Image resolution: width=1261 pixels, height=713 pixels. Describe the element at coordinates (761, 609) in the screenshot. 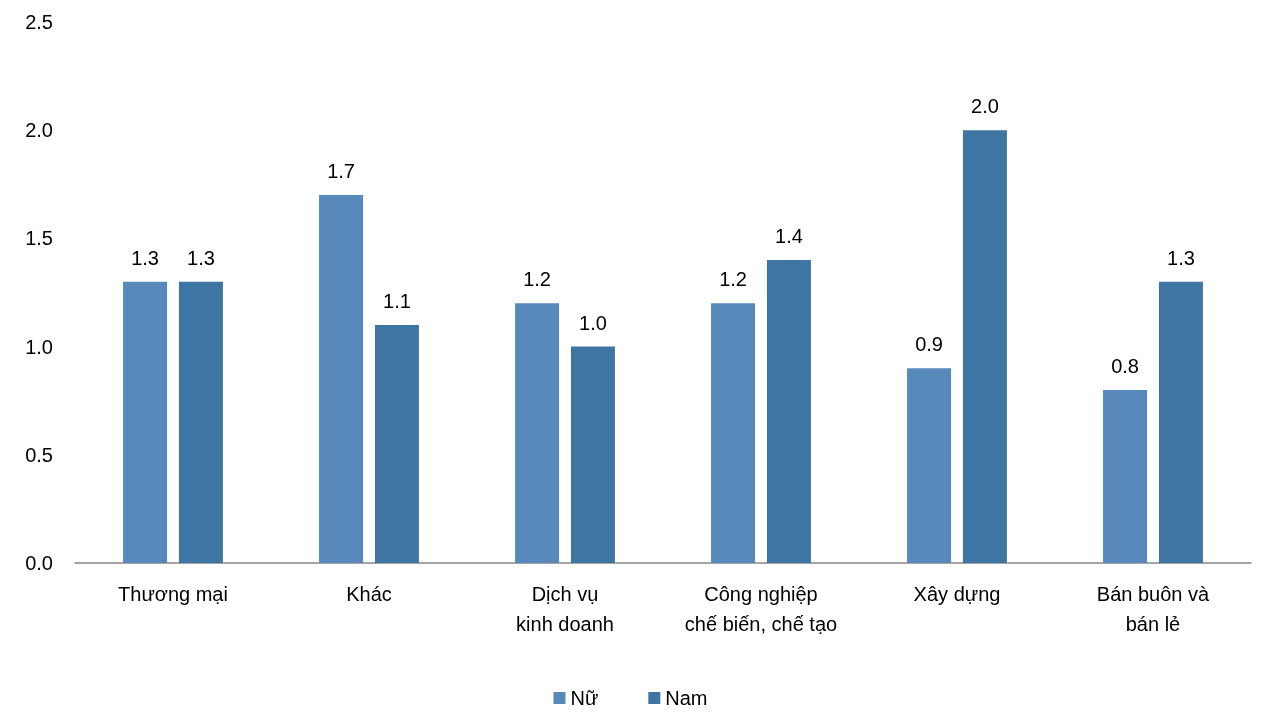

I see `x-tick-label: Công nghiệp chế biến, chế tạo` at that location.